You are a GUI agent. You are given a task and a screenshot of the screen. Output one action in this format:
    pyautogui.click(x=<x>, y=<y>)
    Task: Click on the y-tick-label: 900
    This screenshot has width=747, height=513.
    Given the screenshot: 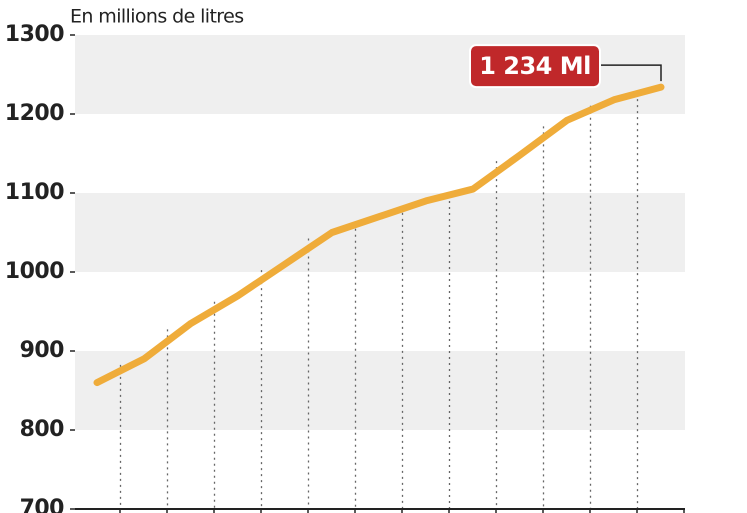 What is the action you would take?
    pyautogui.click(x=42, y=350)
    